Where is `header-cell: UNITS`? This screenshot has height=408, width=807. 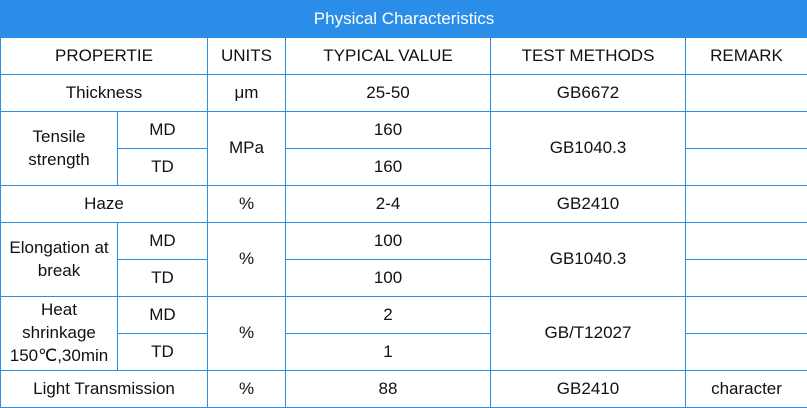
header-cell: UNITS is located at coordinates (246, 56).